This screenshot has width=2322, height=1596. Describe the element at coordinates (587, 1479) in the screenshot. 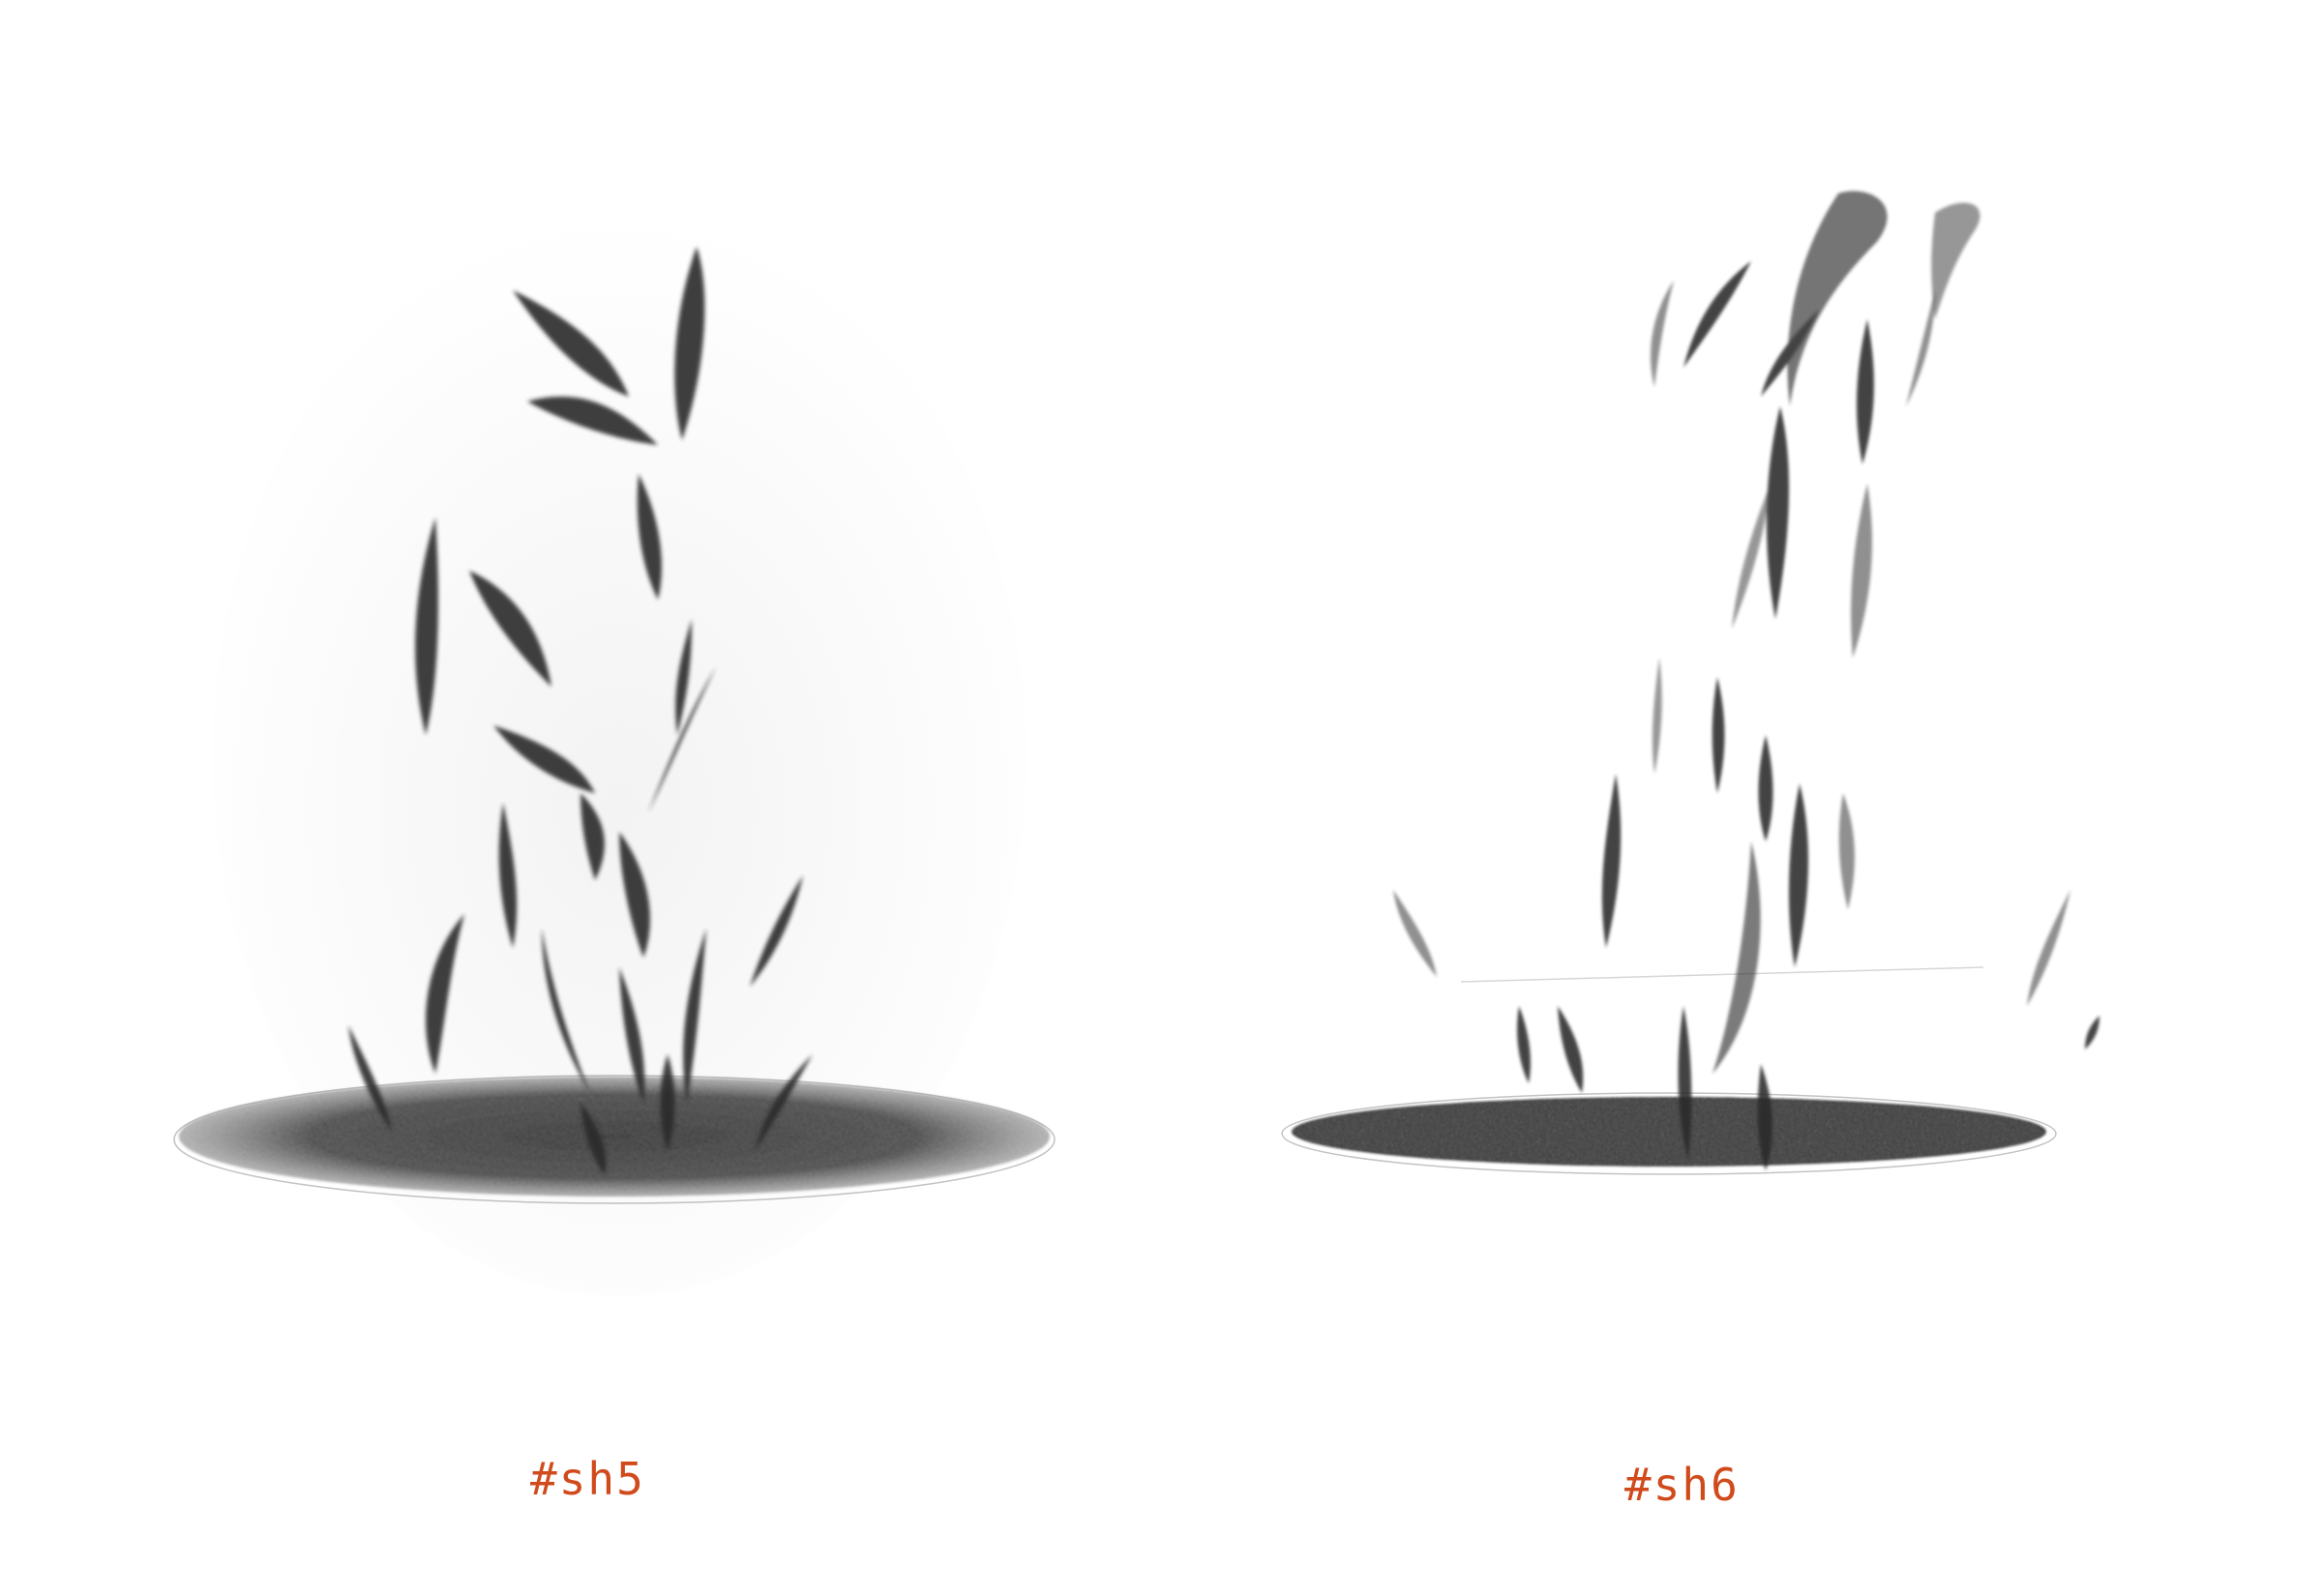

I see `caption-sh5: #sh5` at that location.